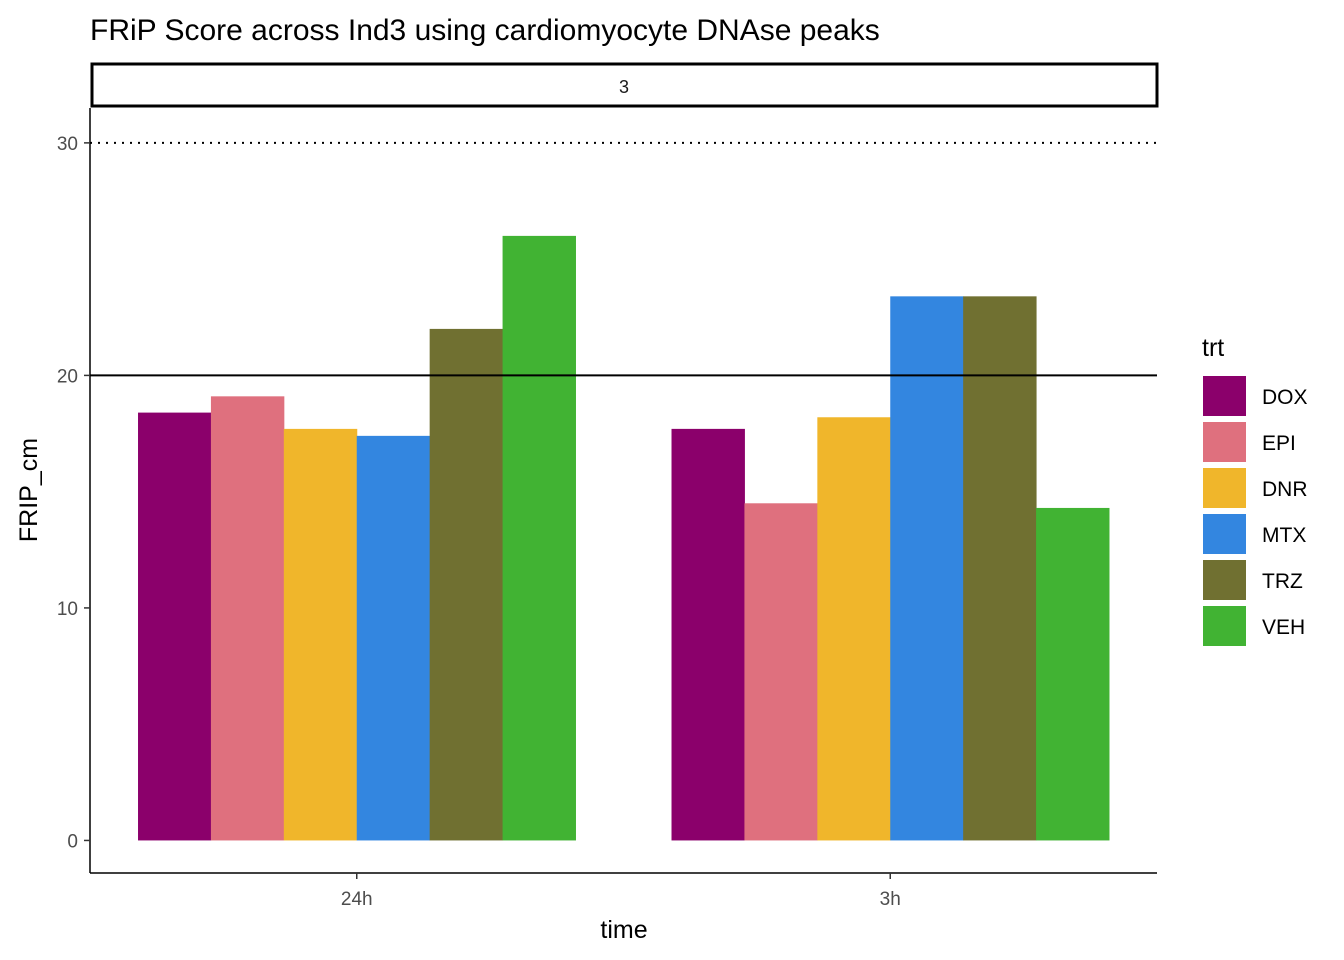 The image size is (1344, 960). Describe the element at coordinates (623, 891) in the screenshot. I see `x-axis: 24h 3h` at that location.